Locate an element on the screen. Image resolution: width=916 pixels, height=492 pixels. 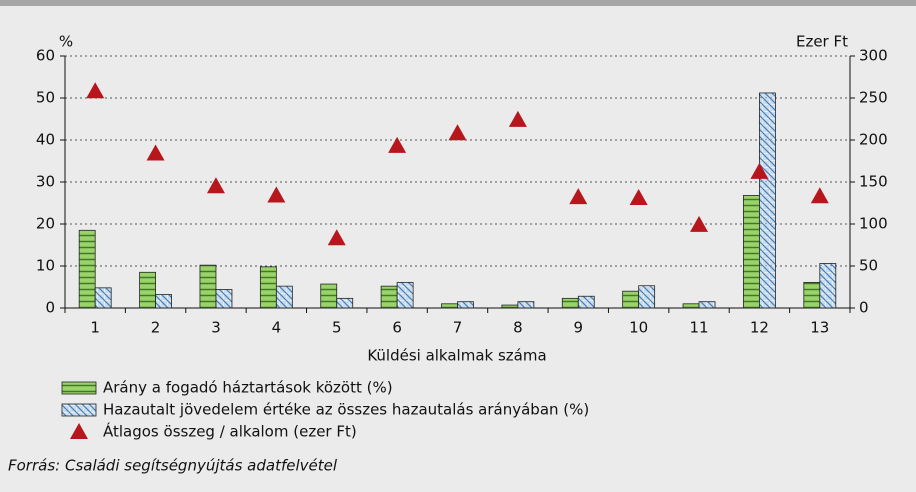
y-tick-label: 40 is located at coordinates (45, 140).